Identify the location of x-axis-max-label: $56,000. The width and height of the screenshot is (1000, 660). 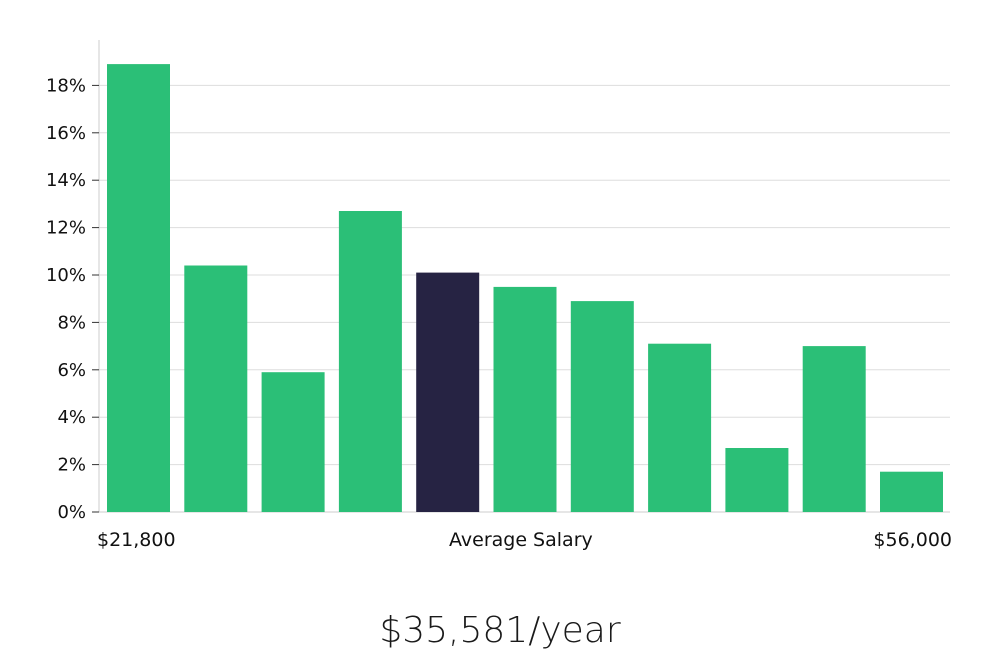
(912, 540).